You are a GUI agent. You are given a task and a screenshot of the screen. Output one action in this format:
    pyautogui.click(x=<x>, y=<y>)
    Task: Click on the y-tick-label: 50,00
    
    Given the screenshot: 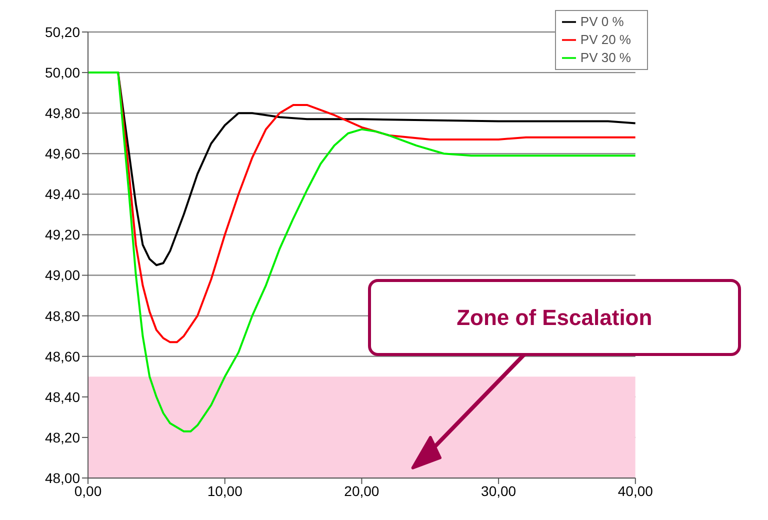 What is the action you would take?
    pyautogui.click(x=62, y=72)
    